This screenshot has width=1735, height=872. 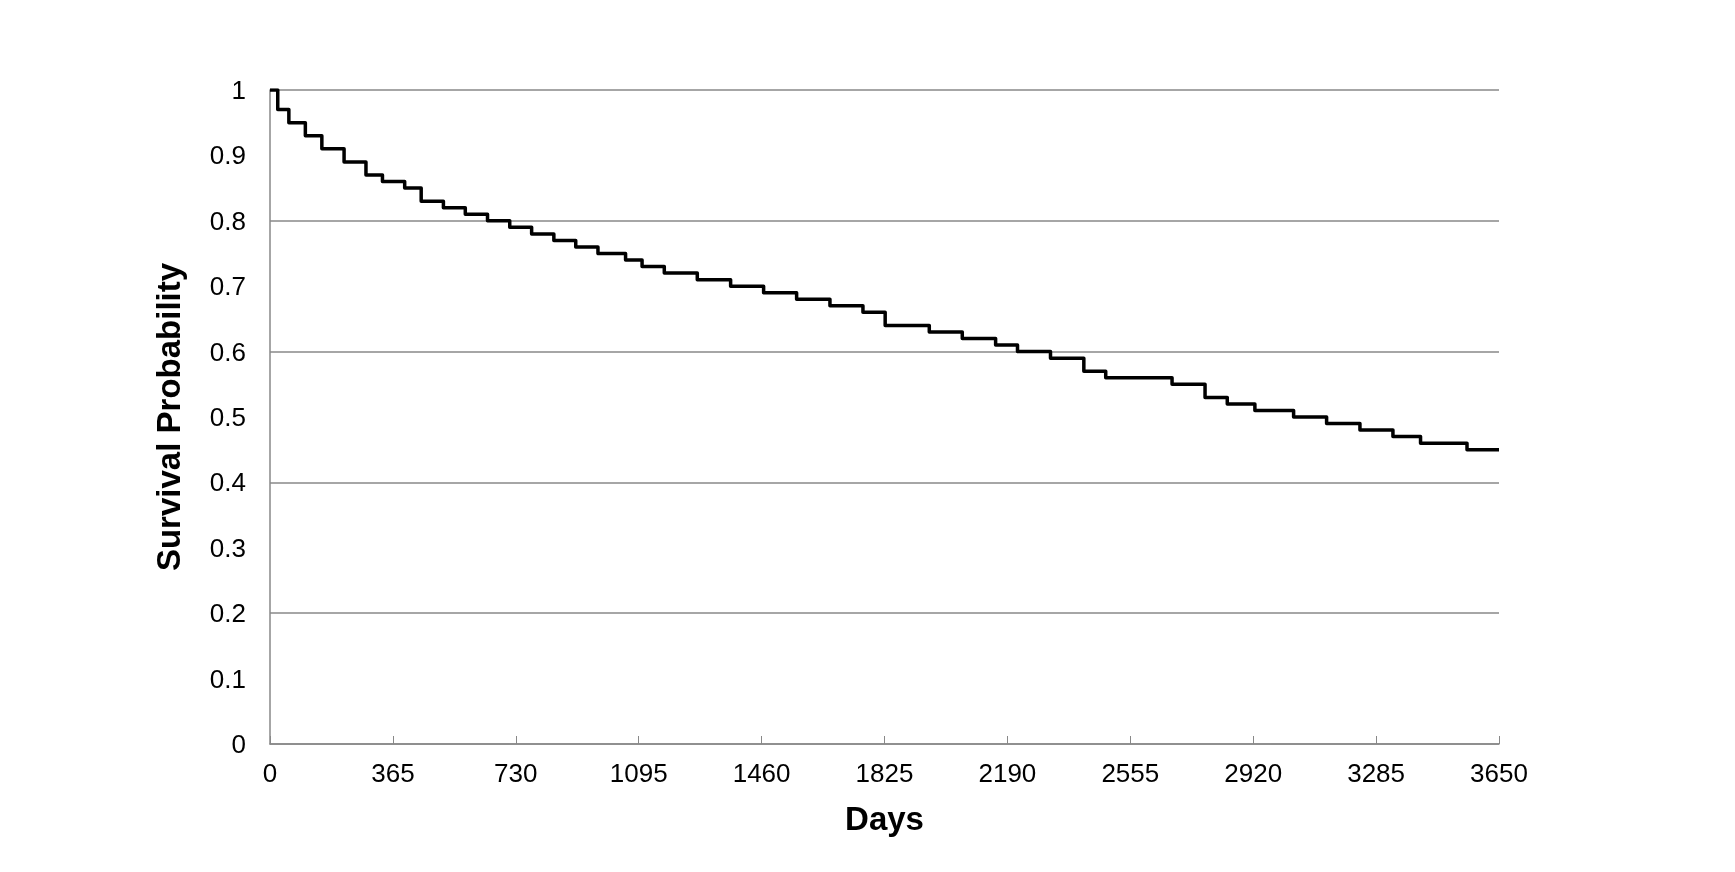 What do you see at coordinates (516, 773) in the screenshot?
I see `x-tick-label: 730` at bounding box center [516, 773].